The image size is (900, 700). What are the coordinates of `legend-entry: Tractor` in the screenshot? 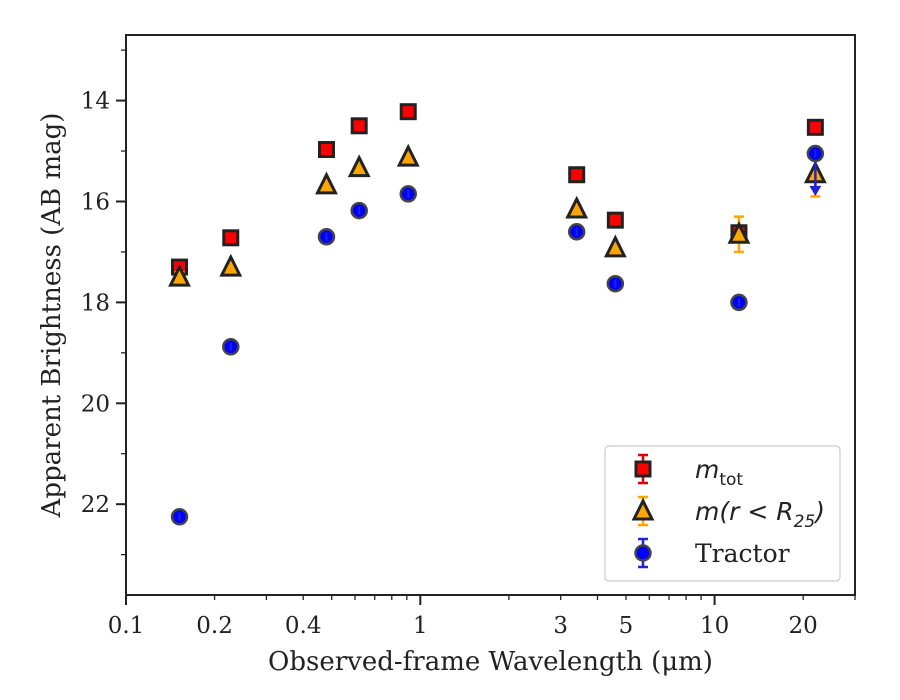 It's located at (712, 553).